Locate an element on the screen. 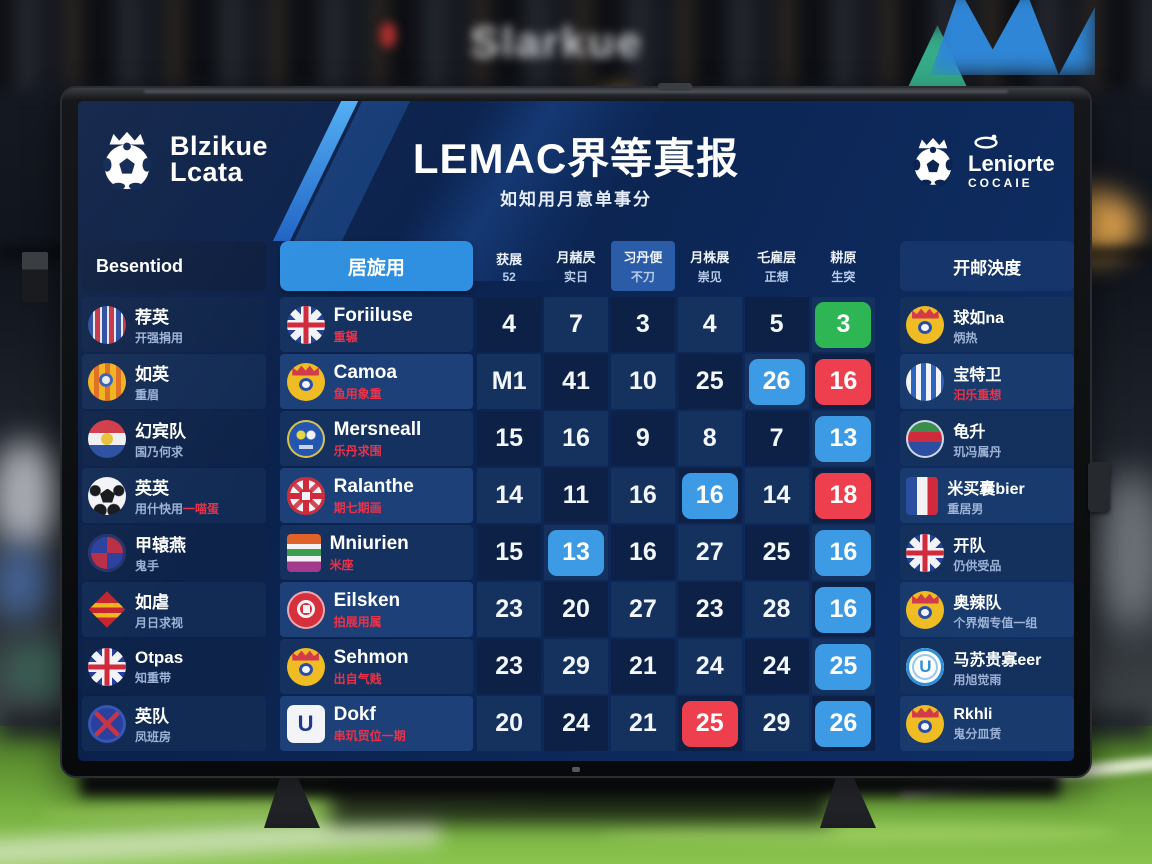 The width and height of the screenshot is (1152, 864). stat-pill-blue: 26 is located at coordinates (843, 723).